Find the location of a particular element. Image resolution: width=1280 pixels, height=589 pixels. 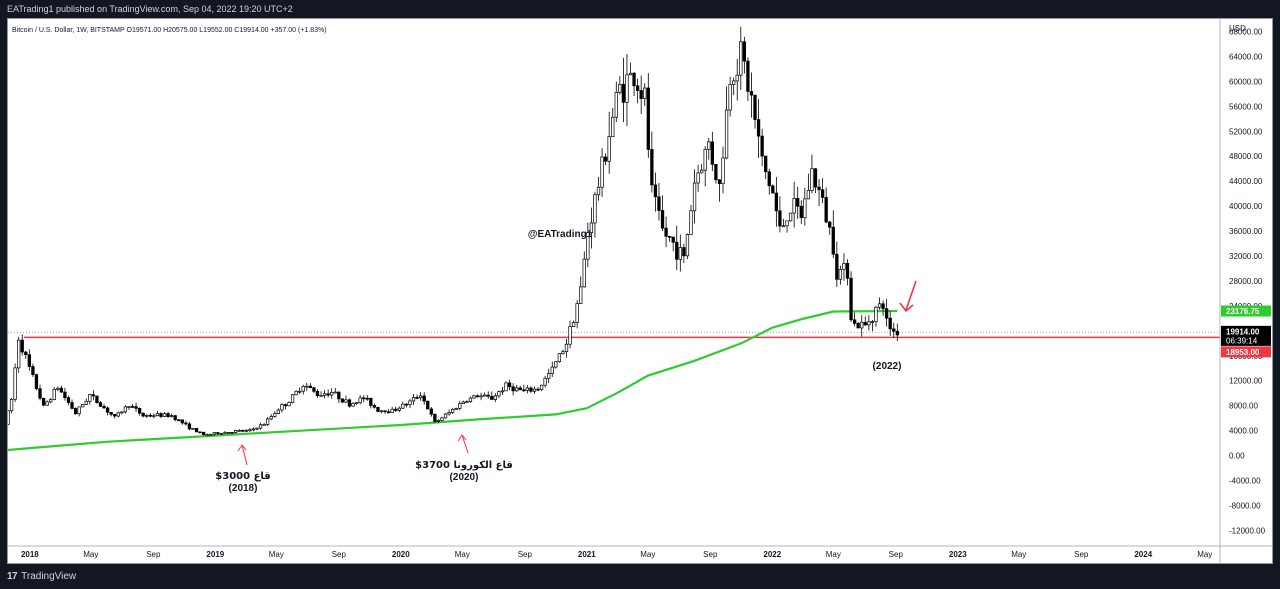

y-tick-label: 40000.00 is located at coordinates (1246, 206).